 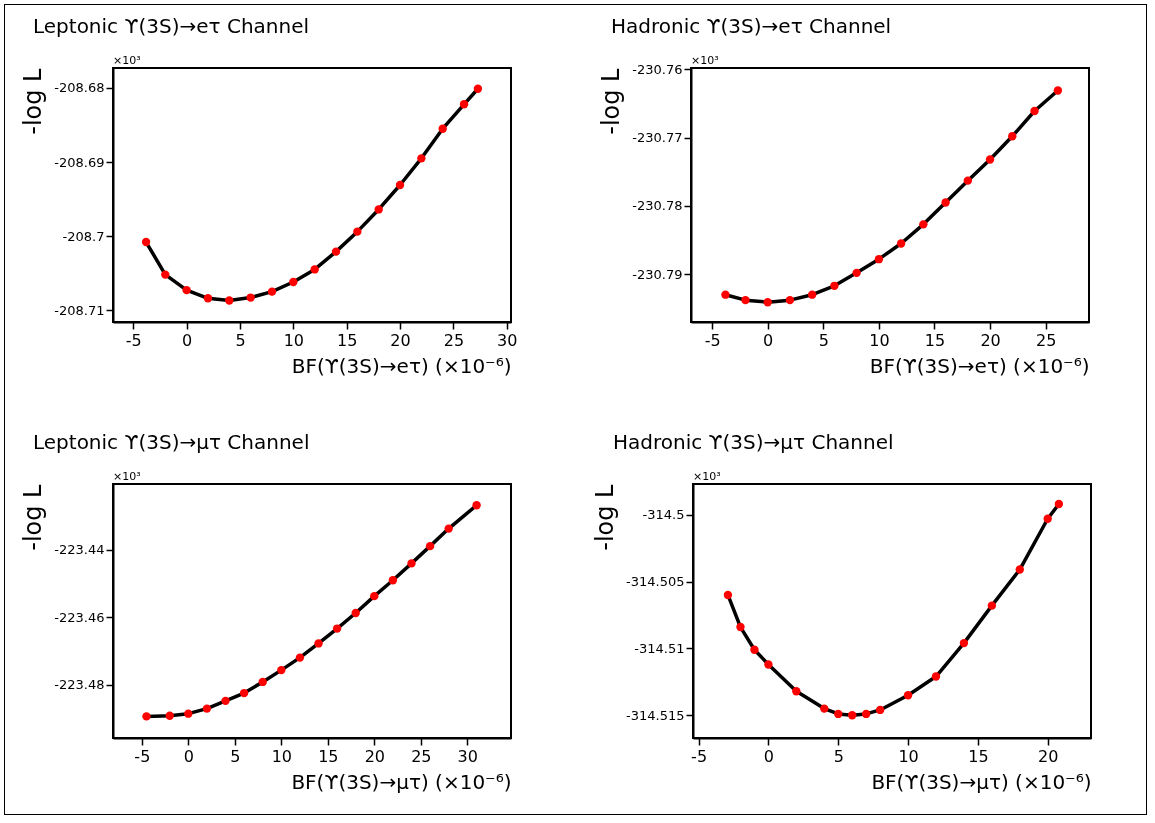 I want to click on chart-title: Hadronic ϒ(3S)→μτ Channel, so click(x=753, y=442).